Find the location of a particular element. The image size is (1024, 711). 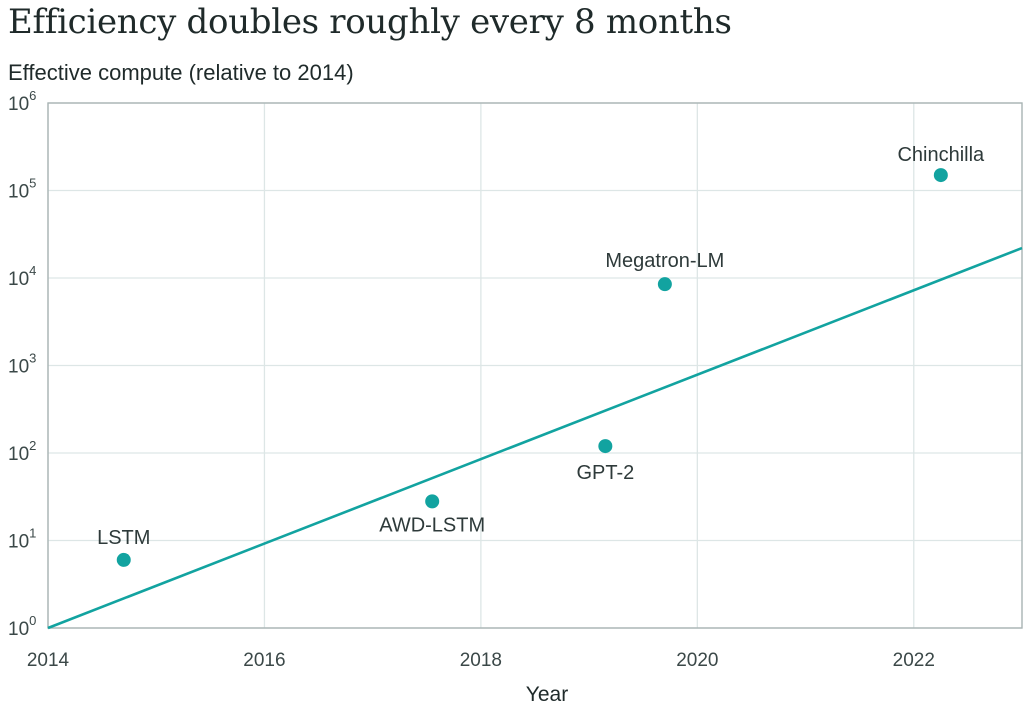

y-tick-label: 10⁴ is located at coordinates (22, 276).